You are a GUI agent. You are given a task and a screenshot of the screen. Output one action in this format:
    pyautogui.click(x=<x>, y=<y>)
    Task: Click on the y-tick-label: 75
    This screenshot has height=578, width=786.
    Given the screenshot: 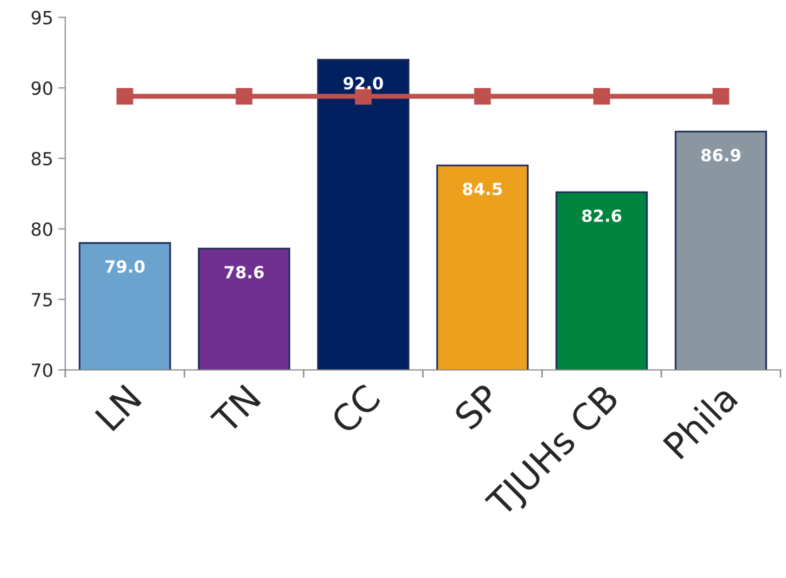 What is the action you would take?
    pyautogui.click(x=42, y=300)
    